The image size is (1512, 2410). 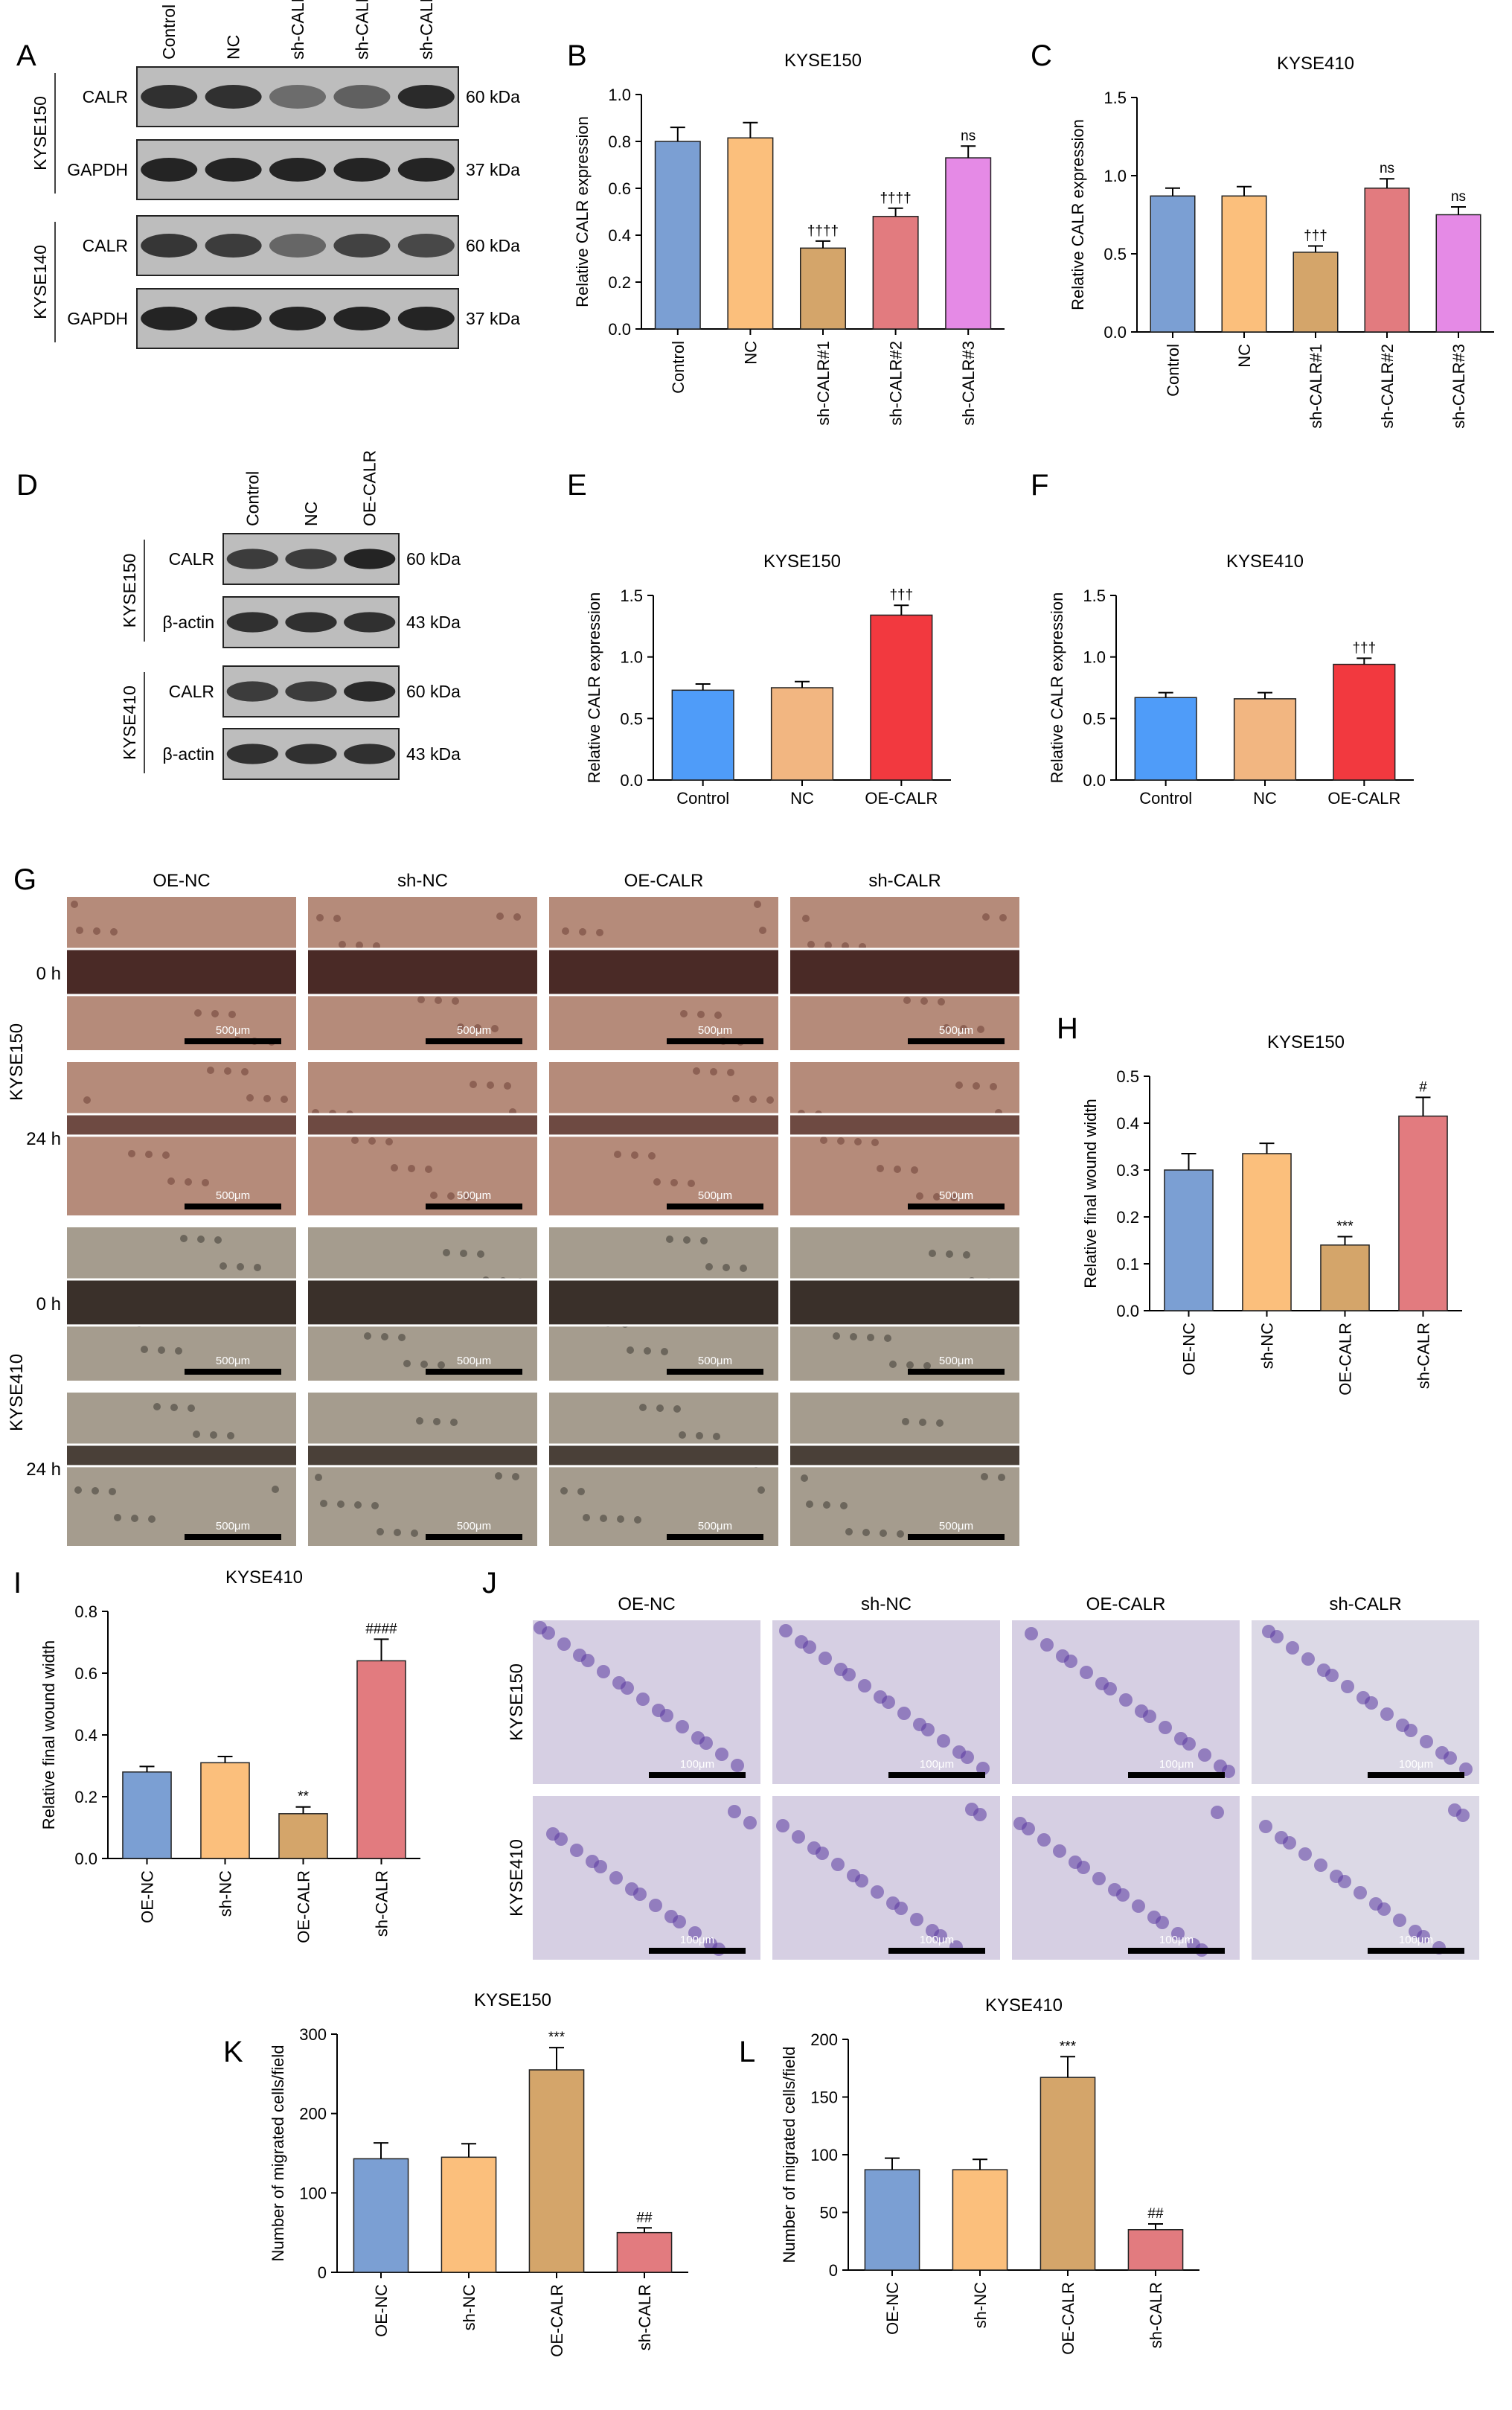 I want to click on y-tick-label: 0.8, so click(x=619, y=141).